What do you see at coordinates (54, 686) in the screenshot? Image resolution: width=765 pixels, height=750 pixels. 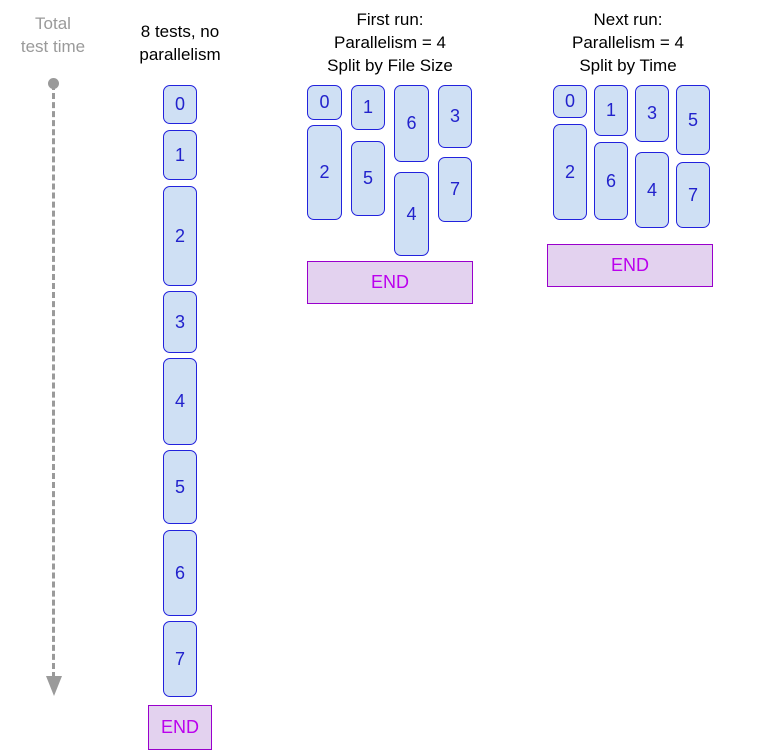 I see `arrow-head-icon` at bounding box center [54, 686].